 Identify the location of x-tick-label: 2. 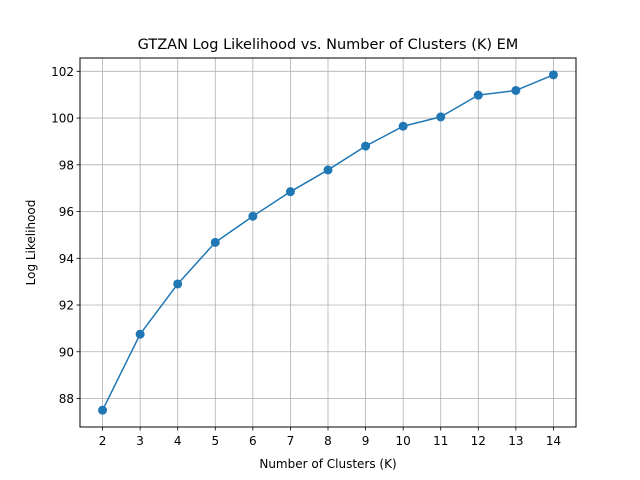
(103, 441).